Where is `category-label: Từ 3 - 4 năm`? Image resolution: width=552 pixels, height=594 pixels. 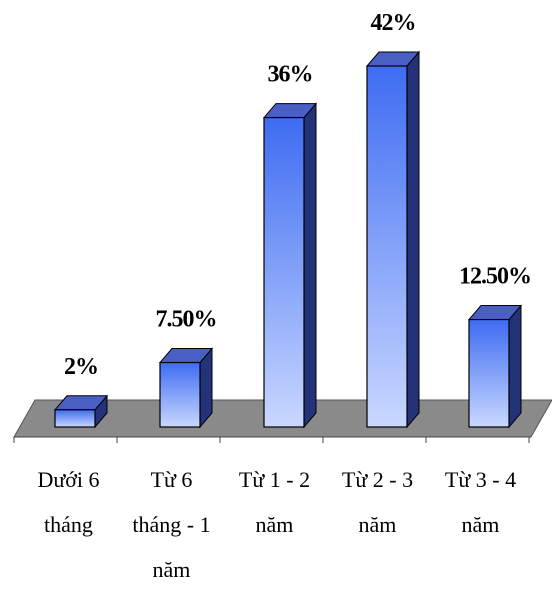
category-label: Từ 3 - 4 năm is located at coordinates (480, 502).